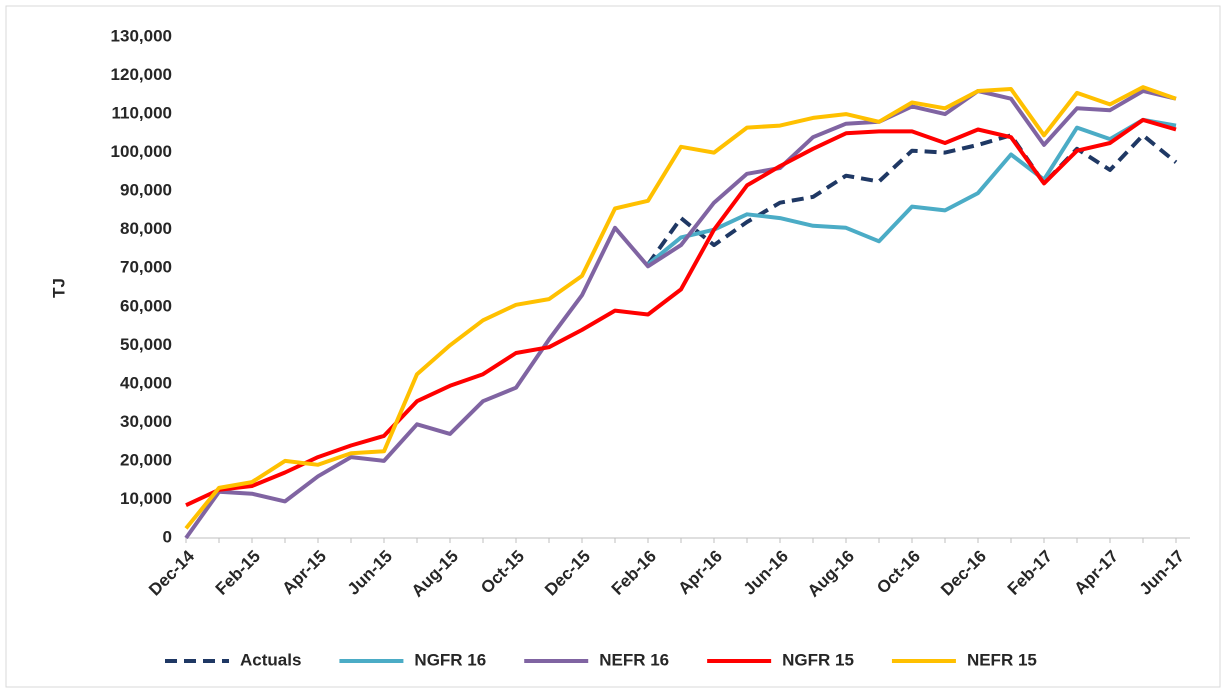  Describe the element at coordinates (141, 151) in the screenshot. I see `y-tick-label: 100,000` at that location.